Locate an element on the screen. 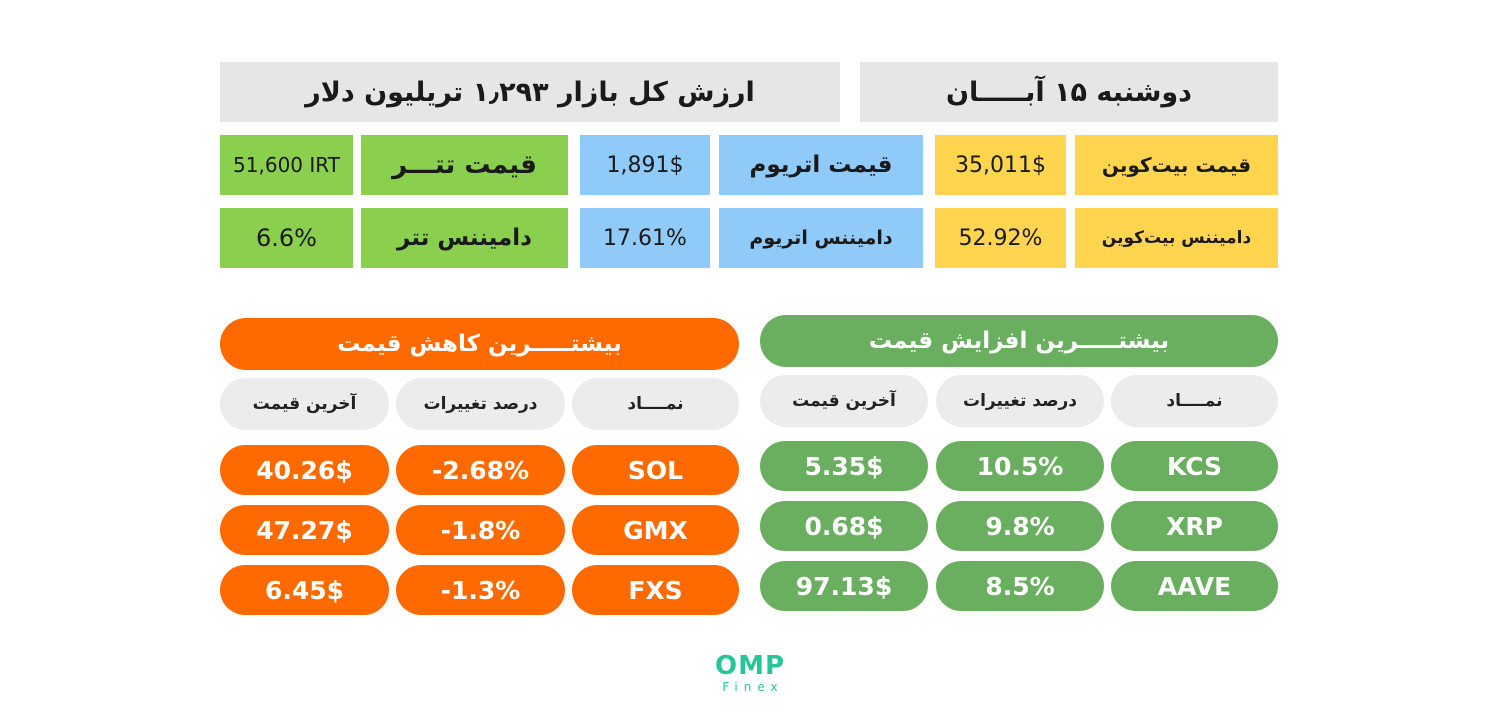 The image size is (1500, 720). gainers-col-change: درصد تغییرات is located at coordinates (1020, 401).